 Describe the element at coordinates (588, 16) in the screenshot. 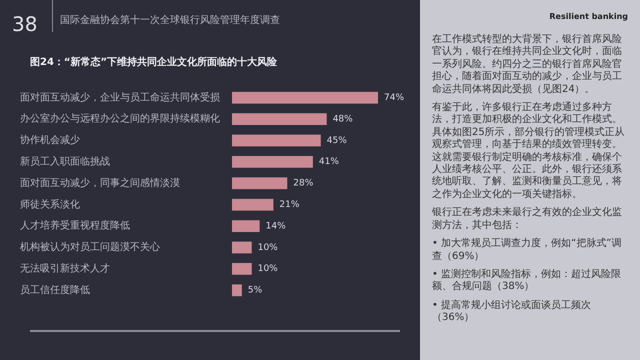

I see `text: Resilient banking` at that location.